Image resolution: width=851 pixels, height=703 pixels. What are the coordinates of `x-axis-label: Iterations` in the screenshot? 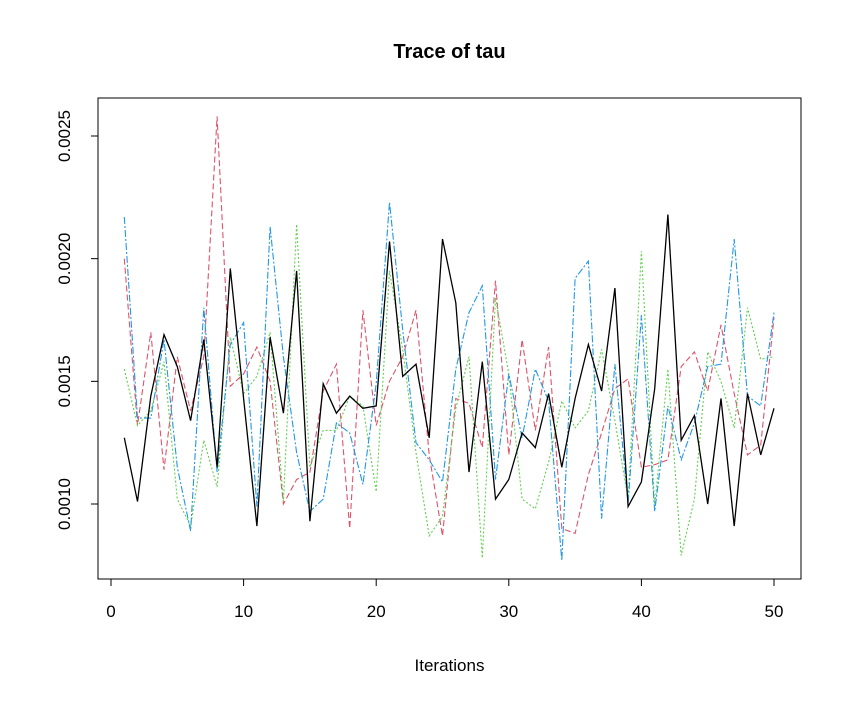 It's located at (450, 665).